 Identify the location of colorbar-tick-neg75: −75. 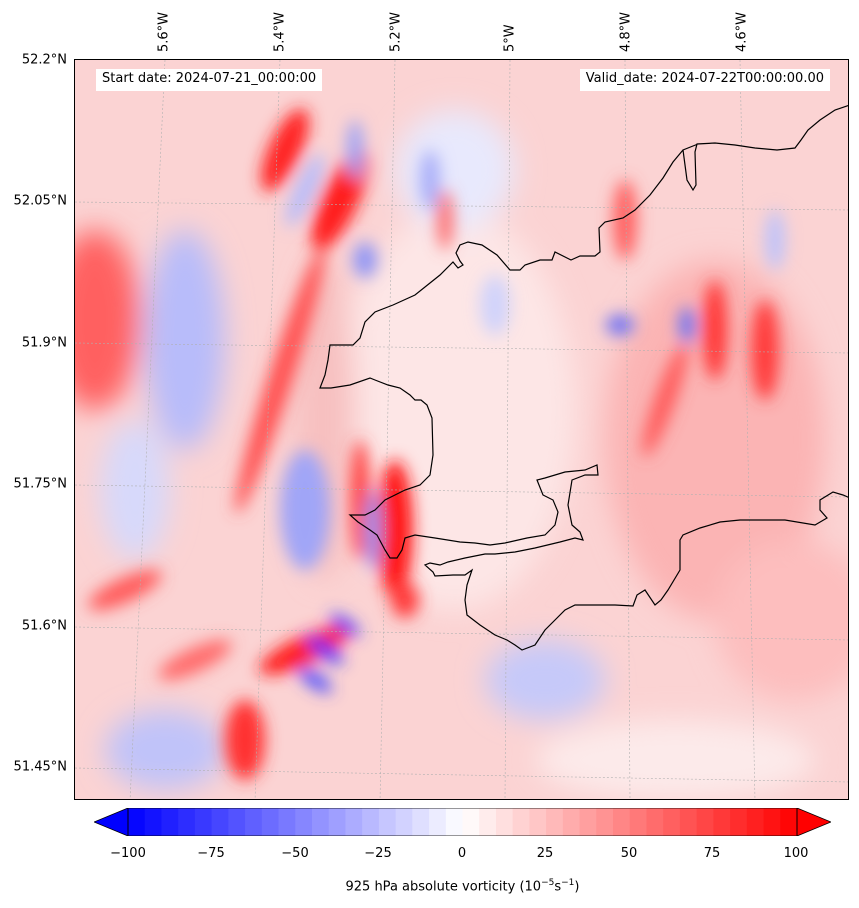
(211, 853).